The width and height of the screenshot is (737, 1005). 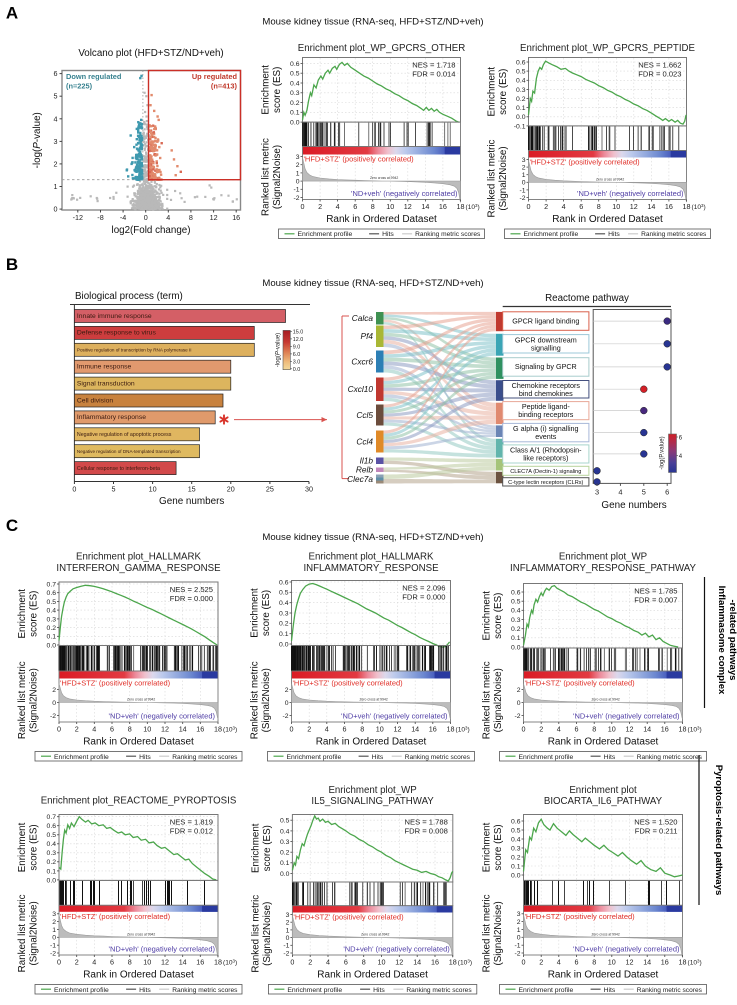 What do you see at coordinates (362, 361) in the screenshot?
I see `svg-text: Cxcr6` at bounding box center [362, 361].